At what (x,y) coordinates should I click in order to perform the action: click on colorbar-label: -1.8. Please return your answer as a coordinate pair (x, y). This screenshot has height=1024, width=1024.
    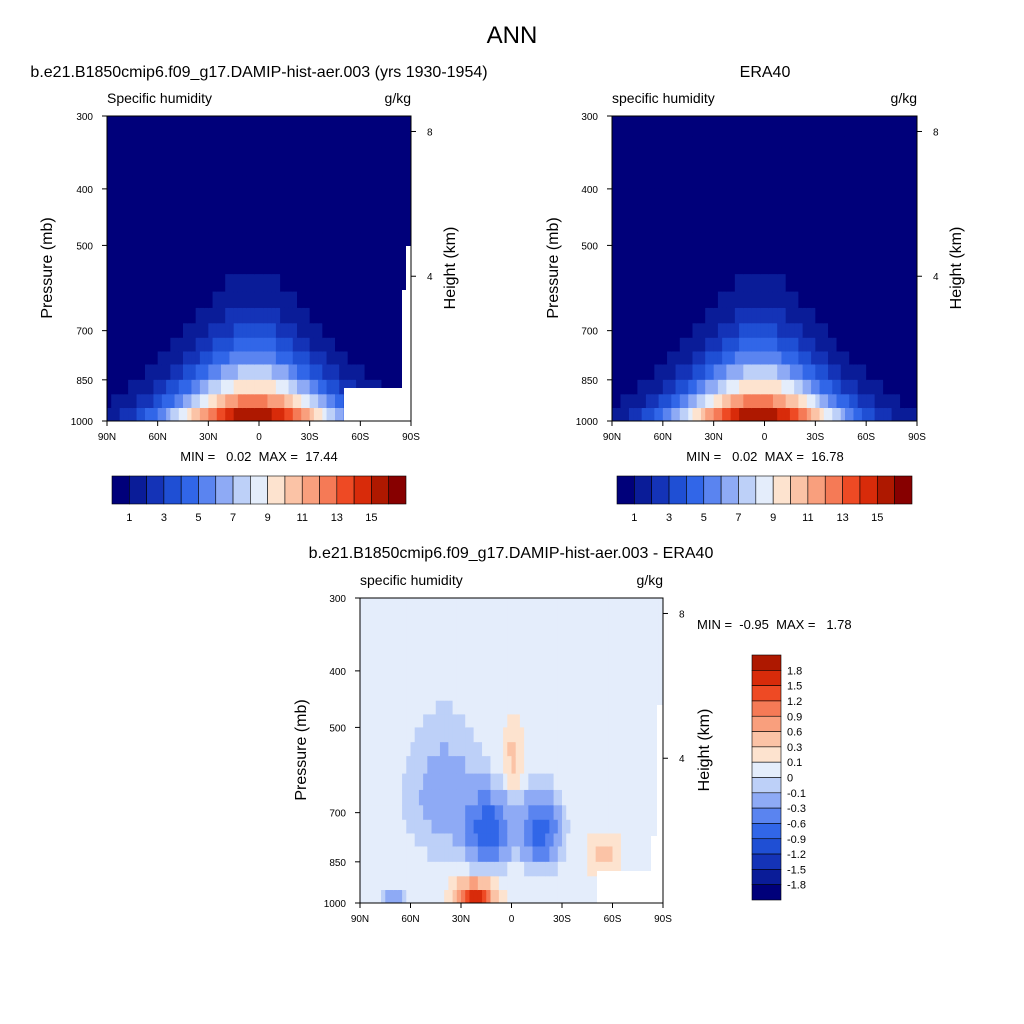
    Looking at the image, I should click on (796, 886).